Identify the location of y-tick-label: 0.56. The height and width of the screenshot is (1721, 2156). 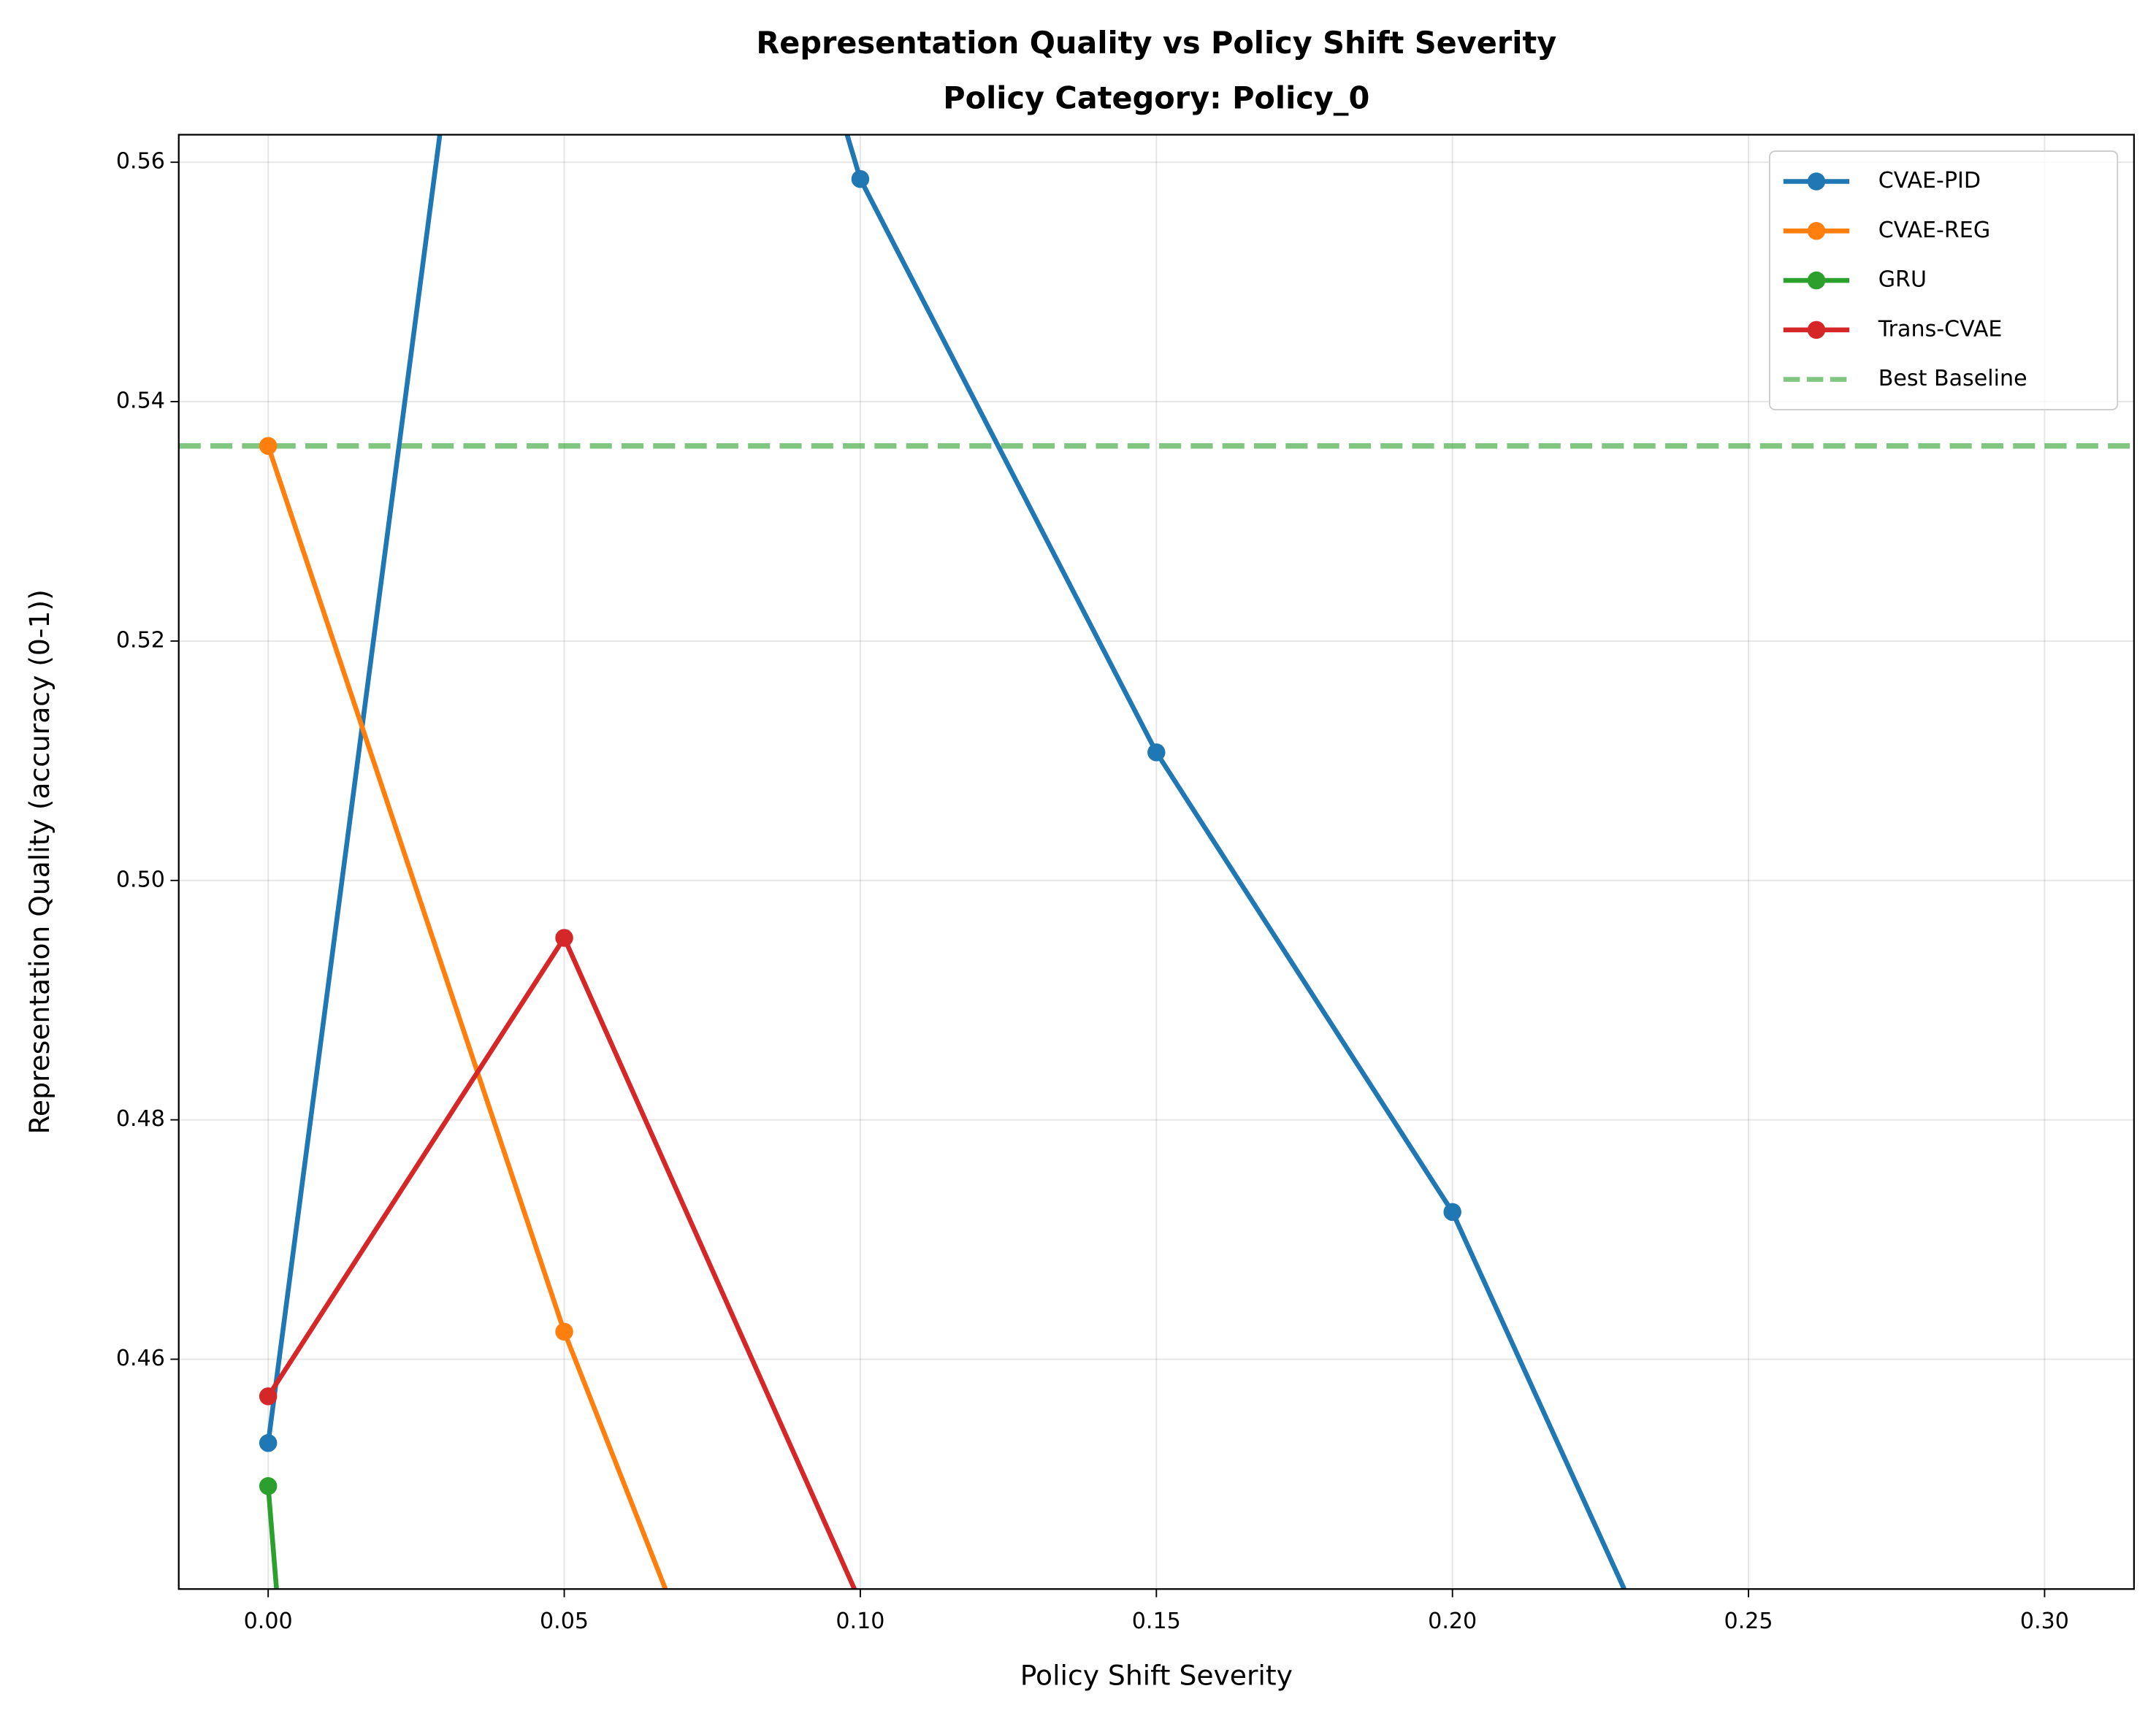
(140, 162).